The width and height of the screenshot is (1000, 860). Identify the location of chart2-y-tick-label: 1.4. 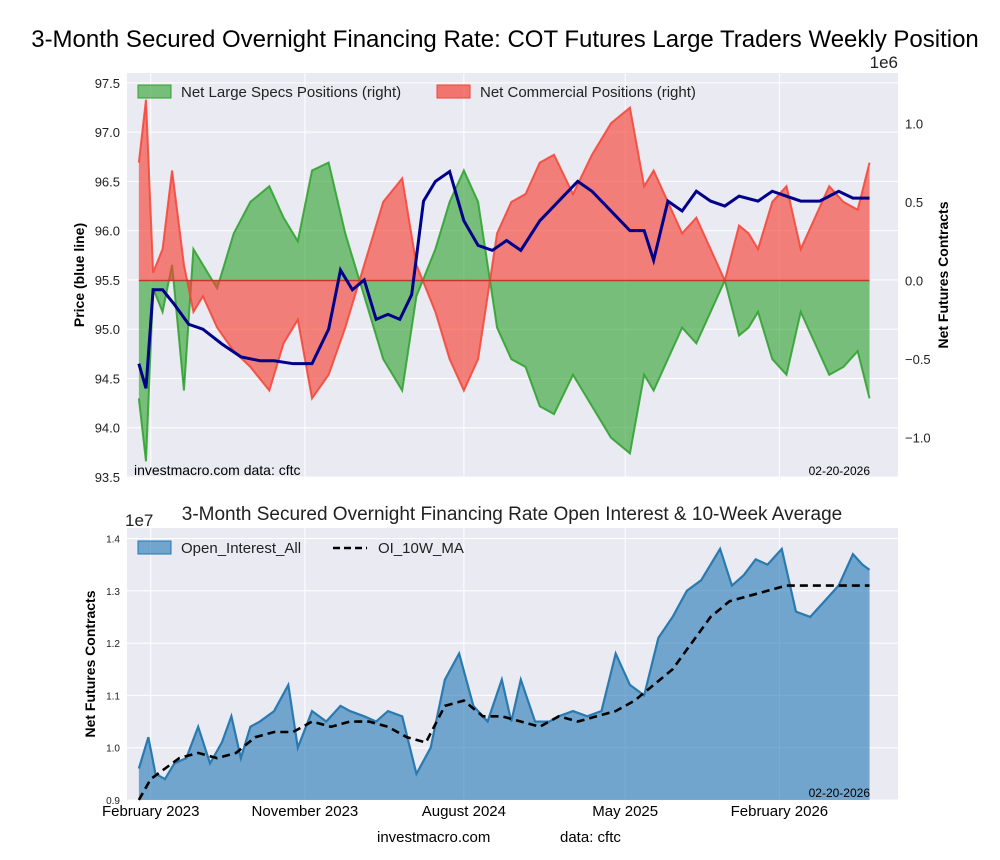
(113, 539).